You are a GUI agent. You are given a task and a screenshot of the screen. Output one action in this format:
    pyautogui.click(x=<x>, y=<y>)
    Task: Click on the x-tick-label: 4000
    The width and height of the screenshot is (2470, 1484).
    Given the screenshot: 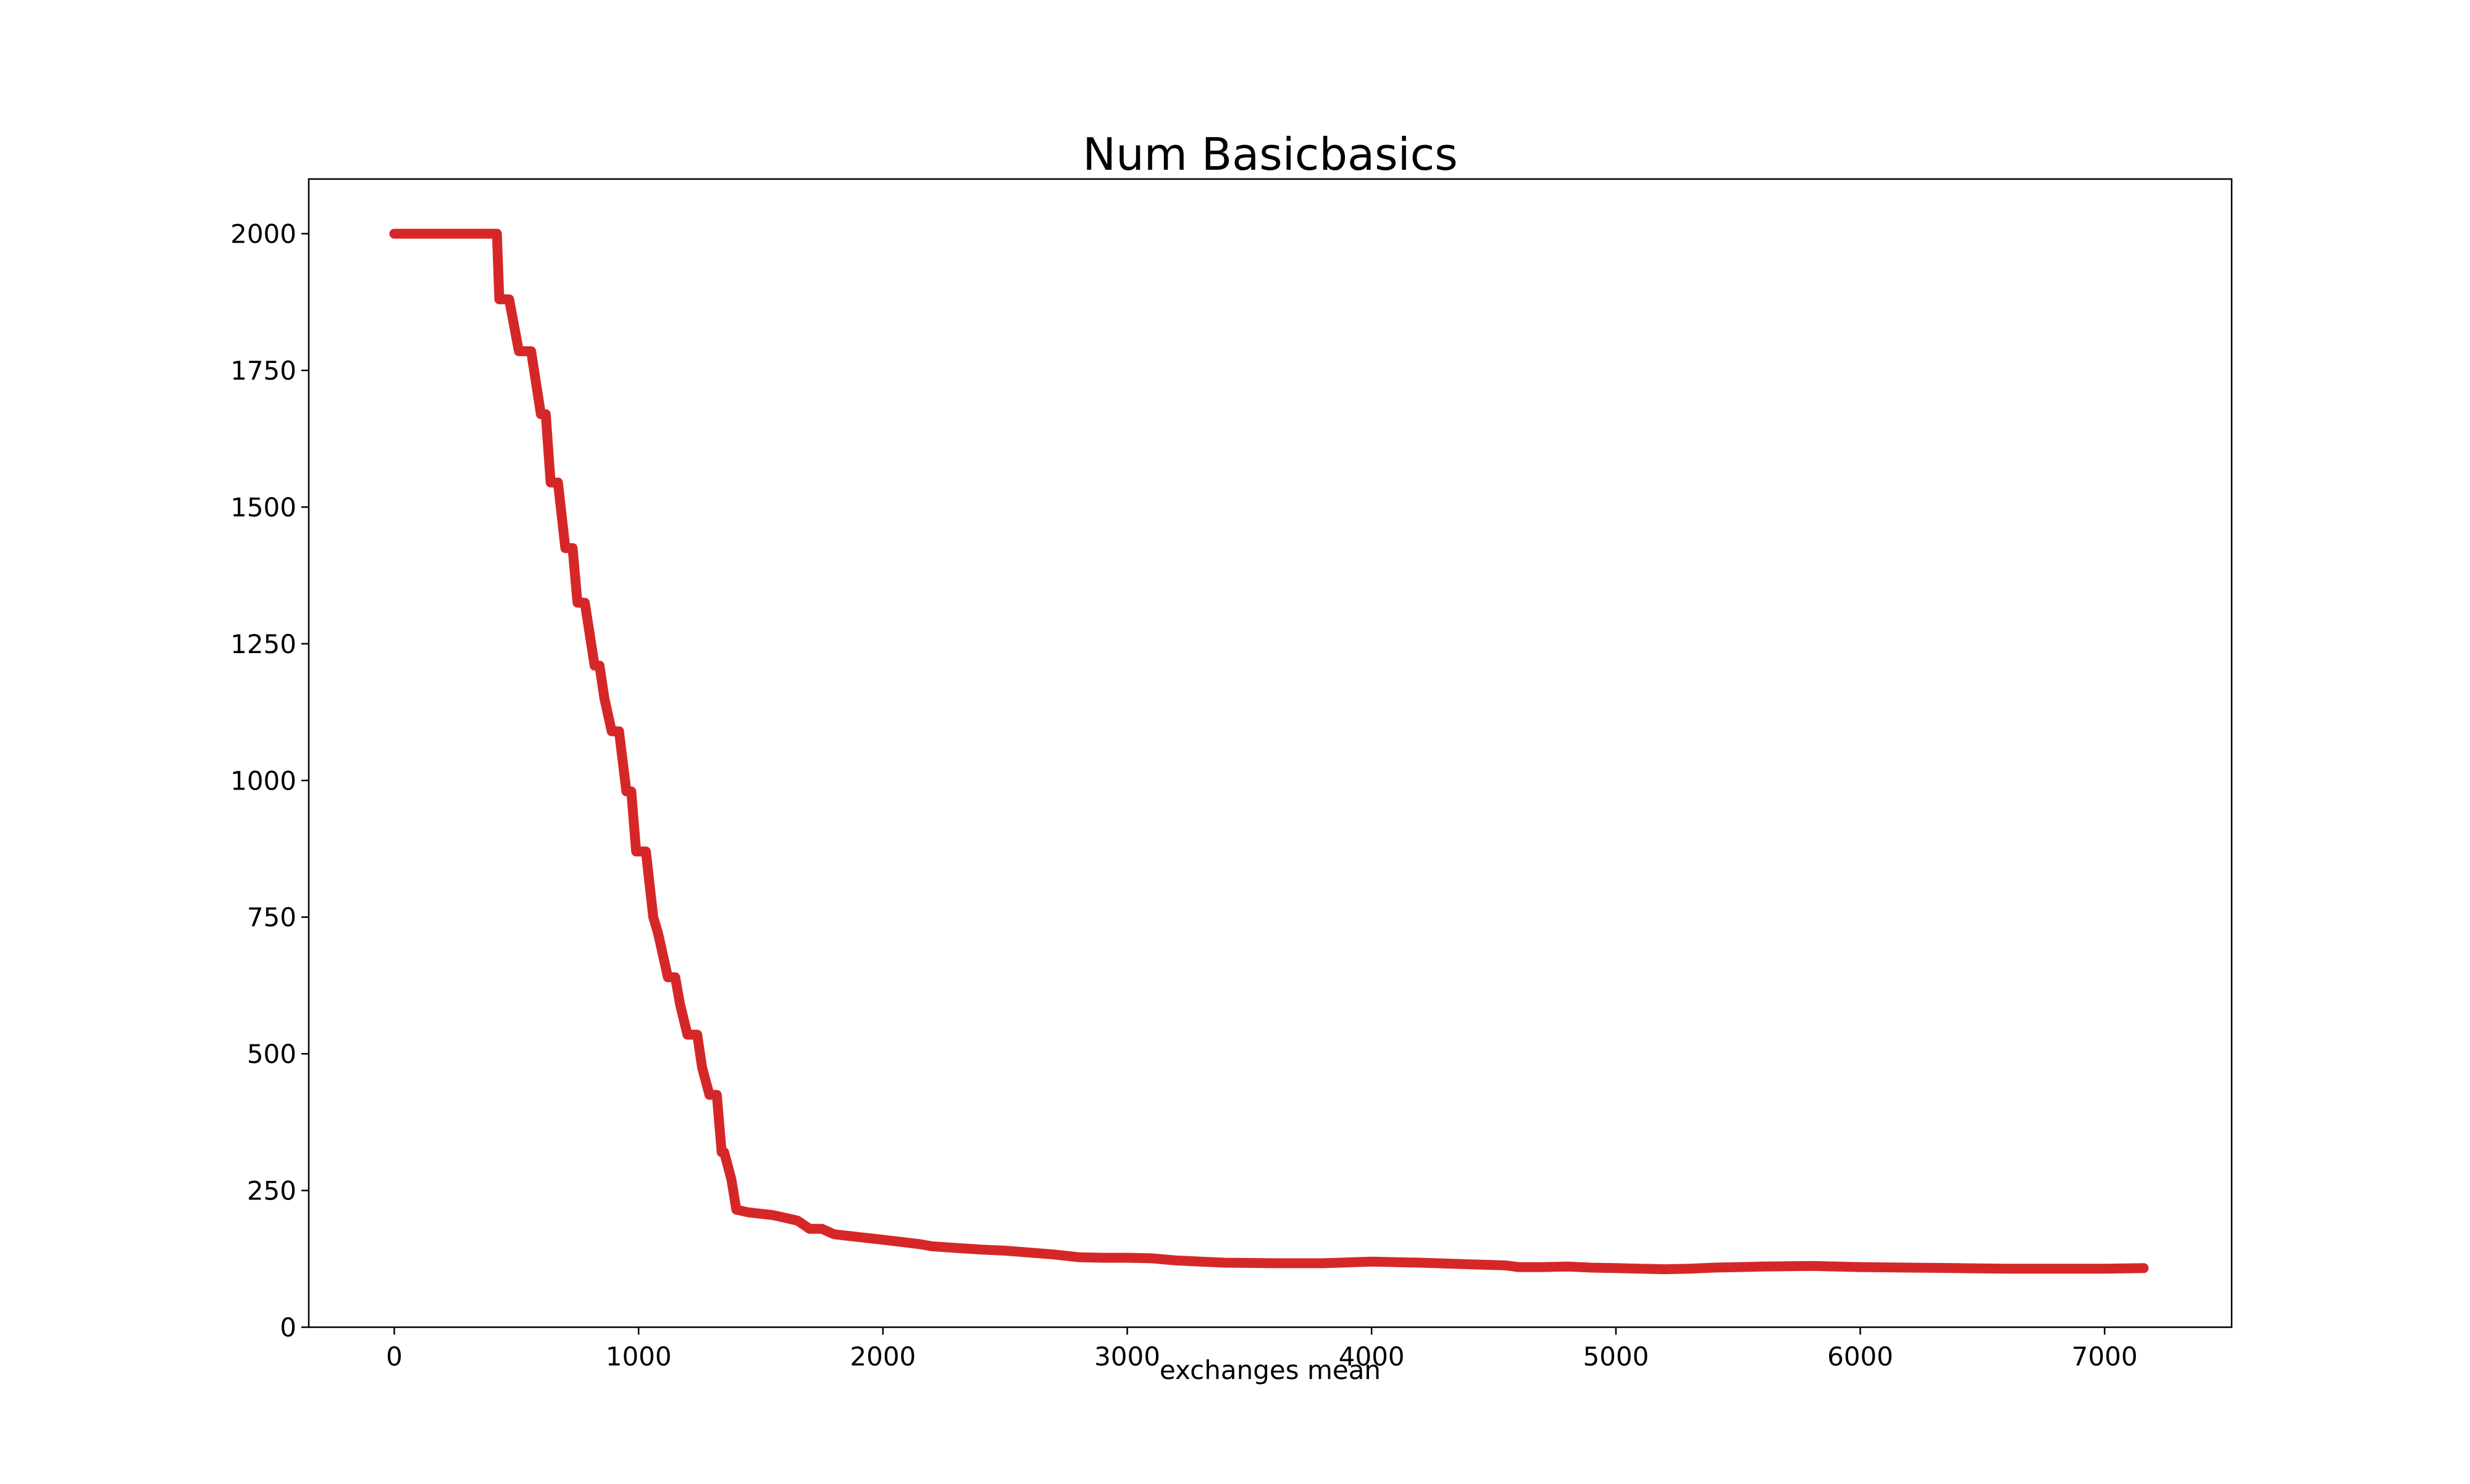 What is the action you would take?
    pyautogui.click(x=1372, y=1356)
    